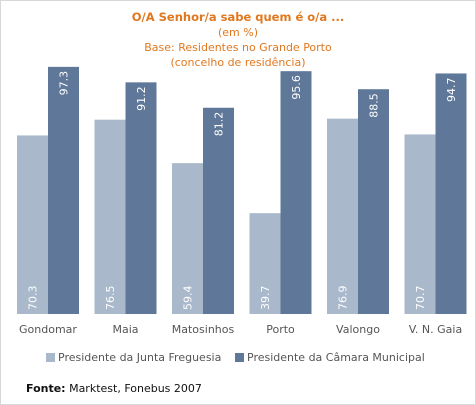 The width and height of the screenshot is (476, 405). Describe the element at coordinates (265, 298) in the screenshot. I see `data-label: 39.7` at that location.